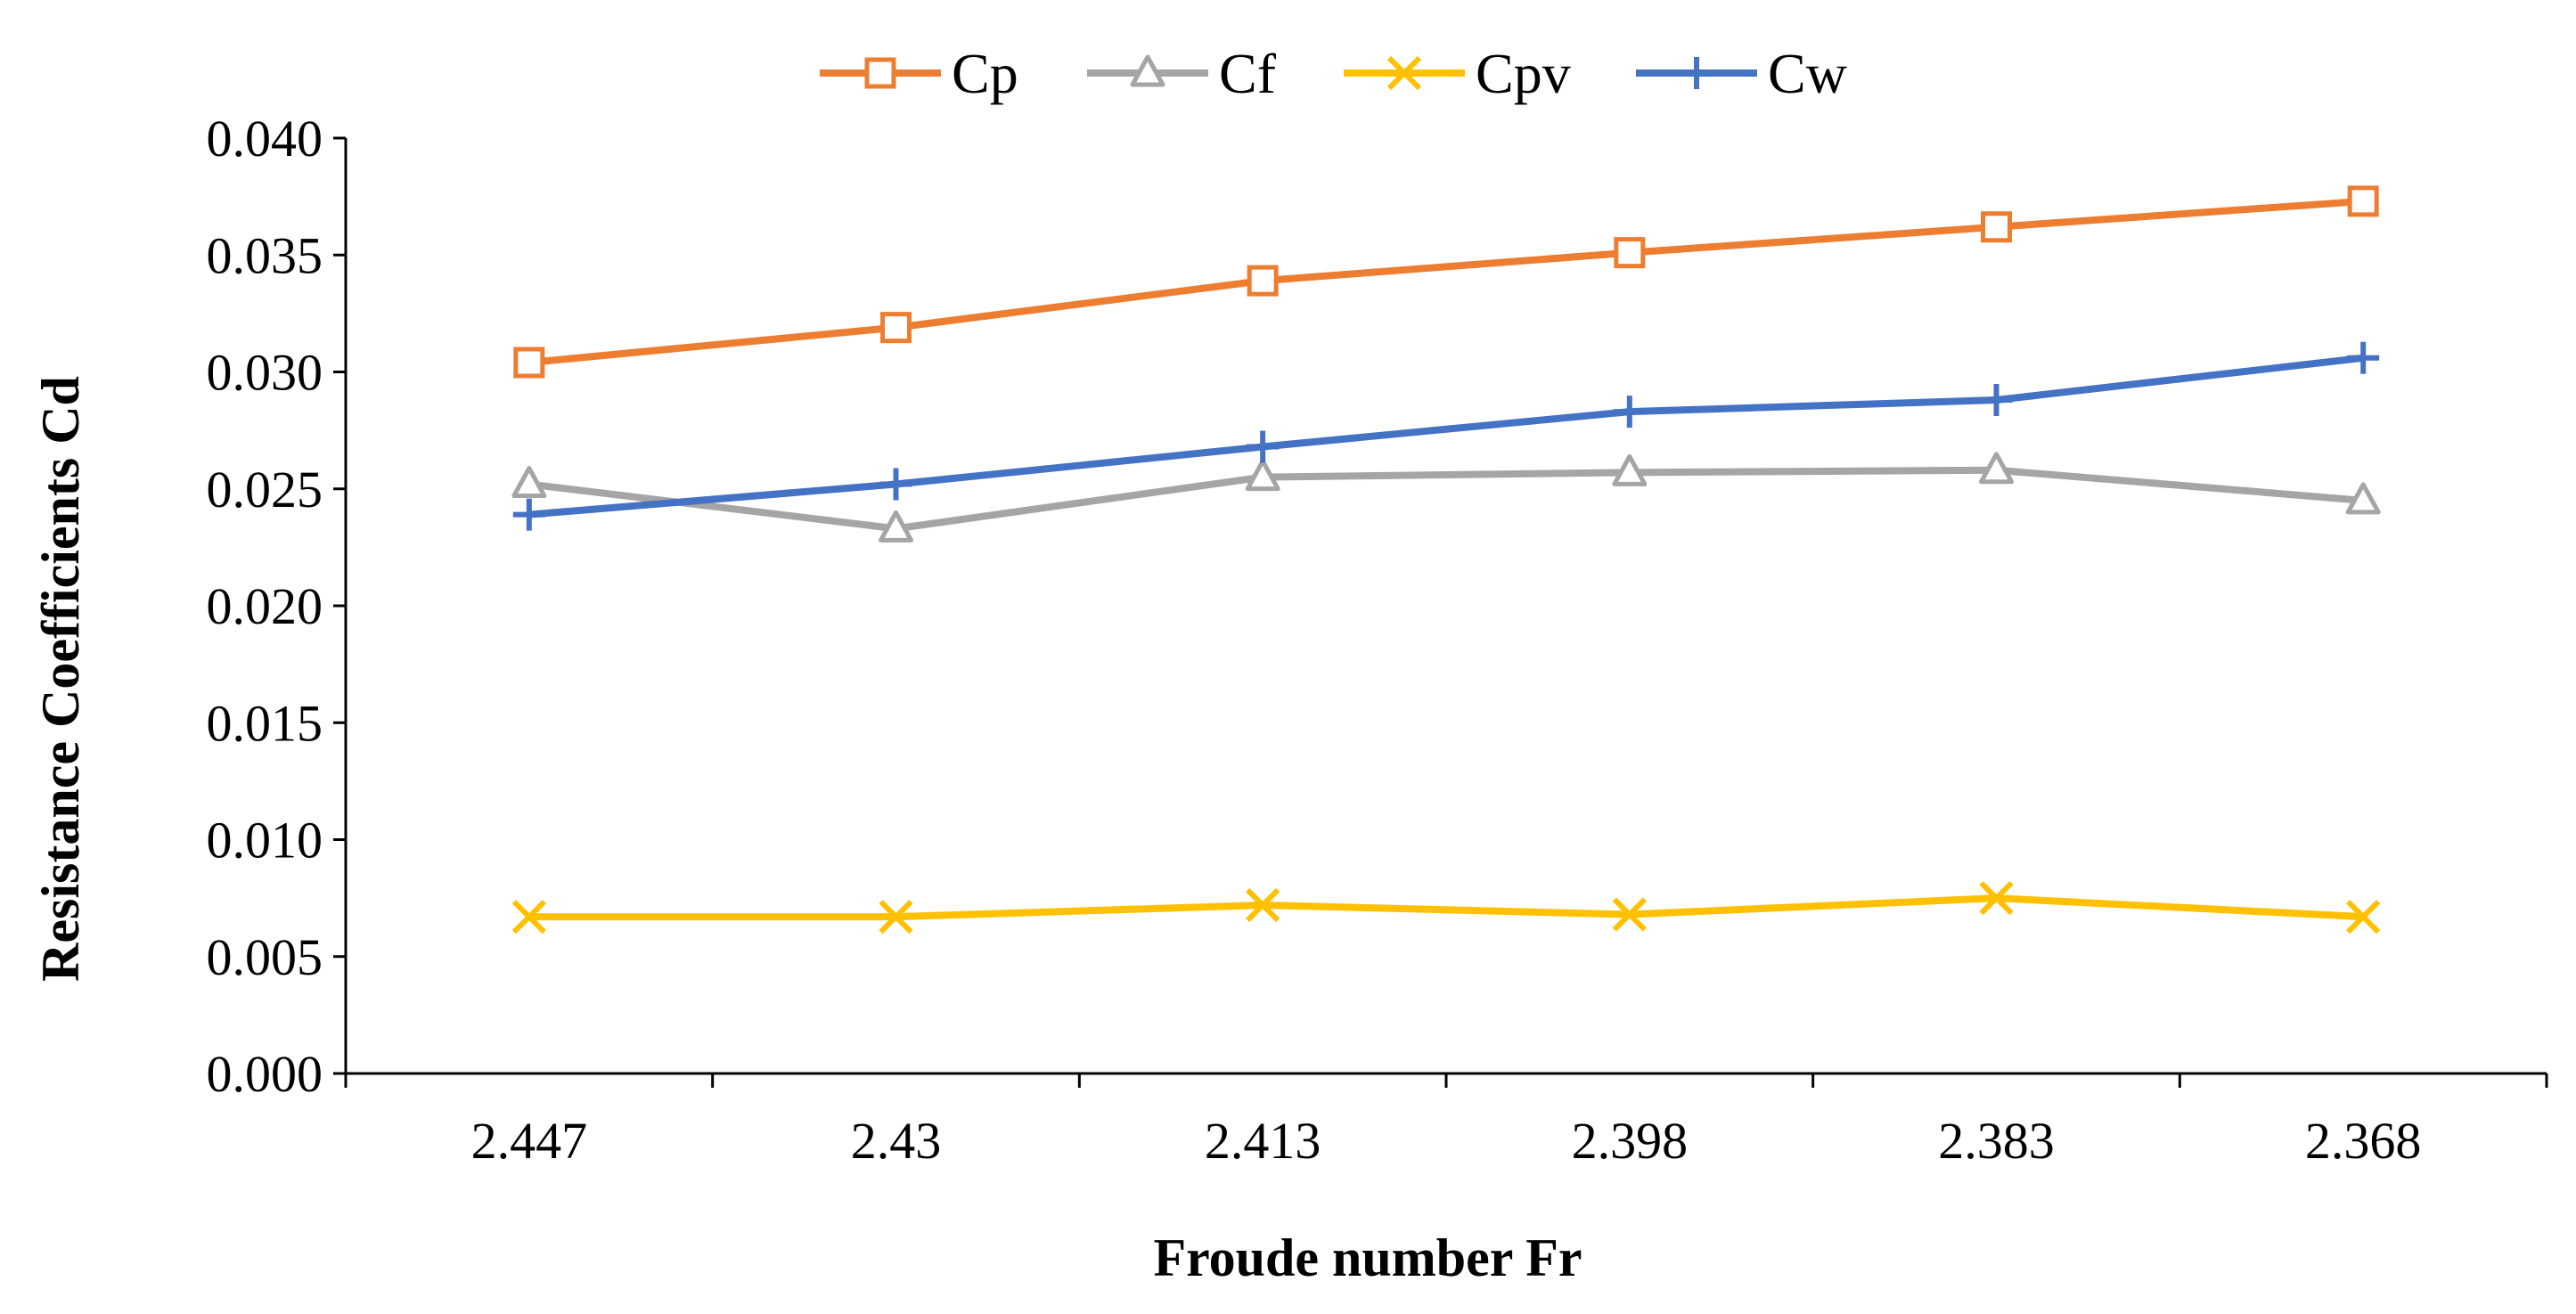  Describe the element at coordinates (985, 73) in the screenshot. I see `legend-label-cp: Cp` at that location.